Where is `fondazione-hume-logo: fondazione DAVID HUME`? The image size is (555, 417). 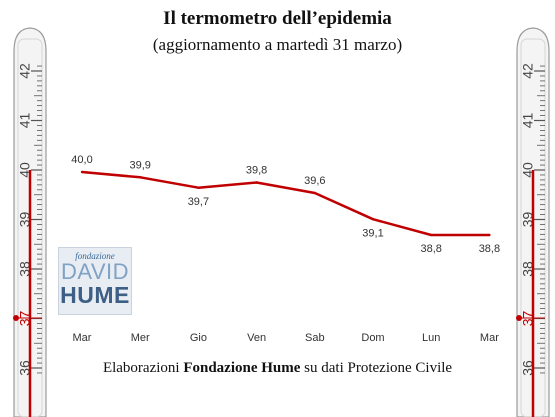
fondazione-hume-logo: fondazione DAVID HUME is located at coordinates (95, 281).